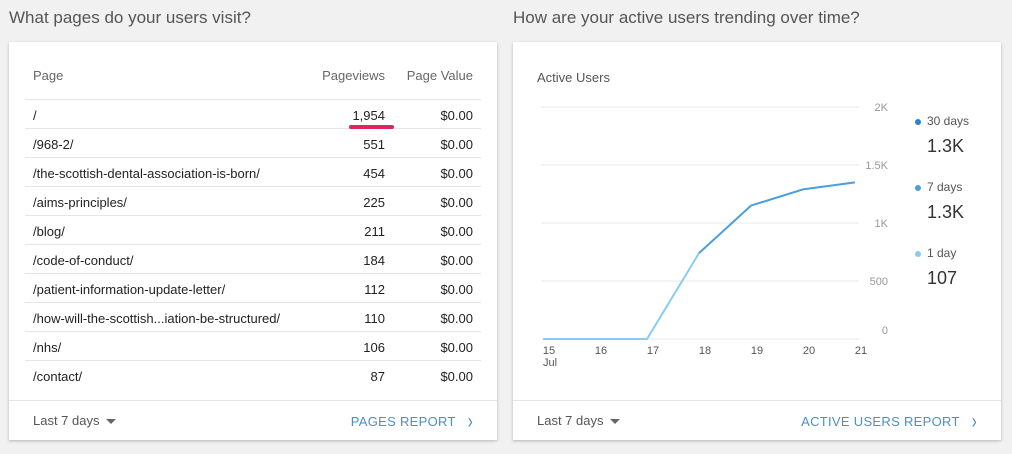 The height and width of the screenshot is (454, 1012). Describe the element at coordinates (371, 127) in the screenshot. I see `pageviews-highlight-underline` at that location.